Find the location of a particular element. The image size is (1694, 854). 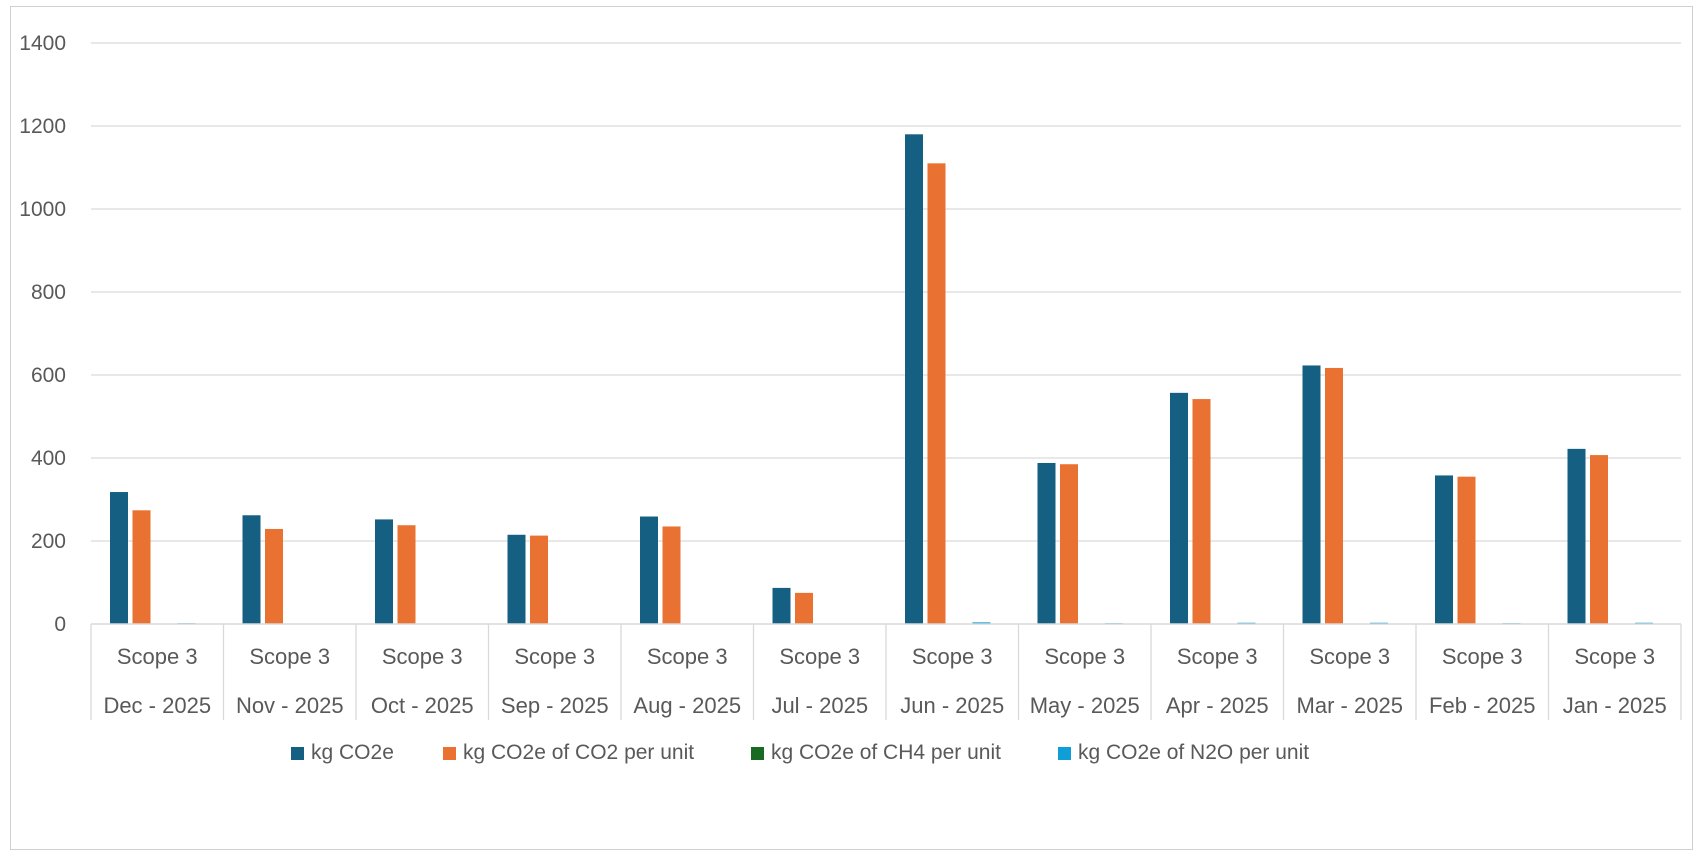

y-tick-label: 1000 is located at coordinates (42, 209).